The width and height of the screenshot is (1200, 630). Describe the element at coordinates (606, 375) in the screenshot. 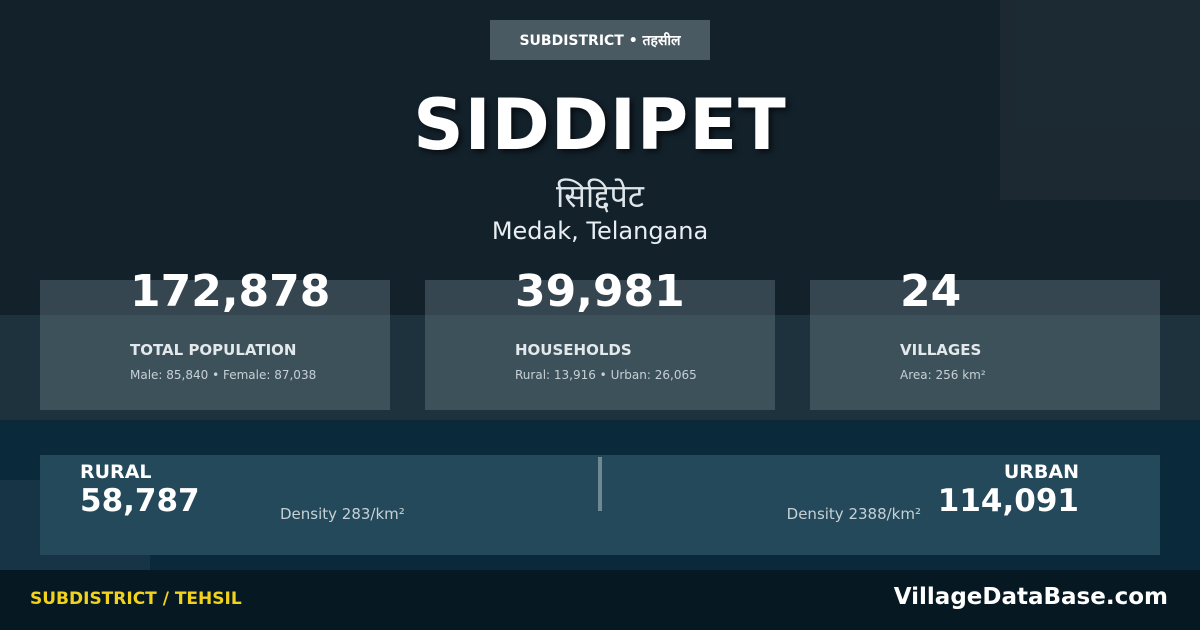

I see `stat-detail: Rural: 13,916 • Urban: 26,065` at that location.